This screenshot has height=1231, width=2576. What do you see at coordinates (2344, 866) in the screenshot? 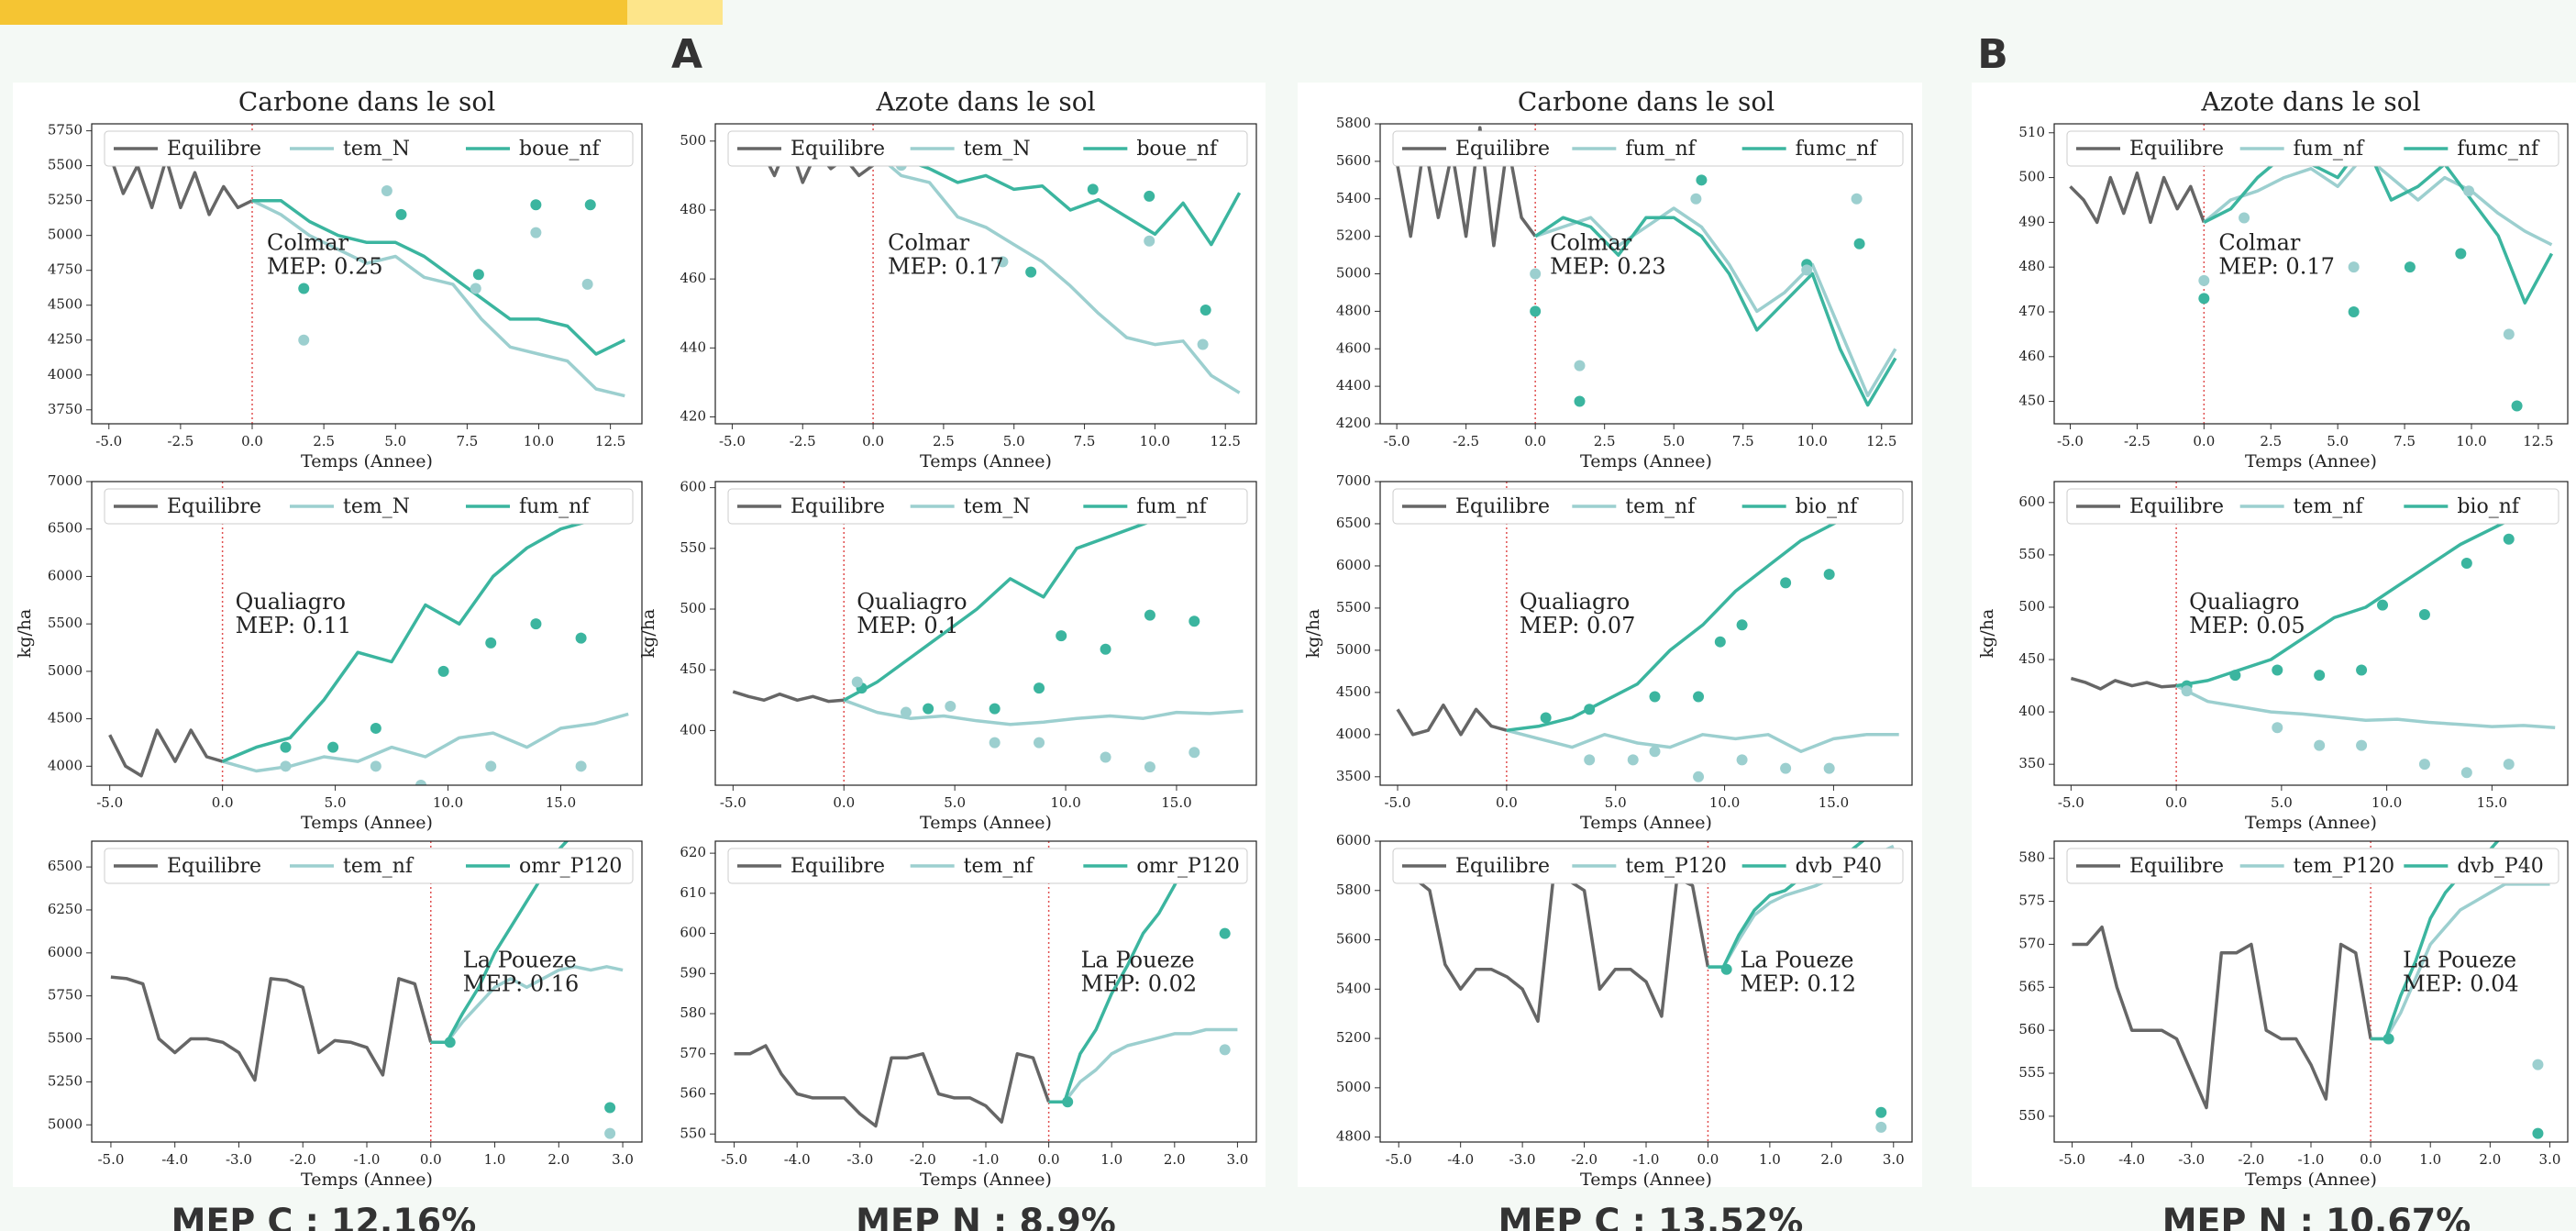
I see `legend-label: tem_P120` at bounding box center [2344, 866].